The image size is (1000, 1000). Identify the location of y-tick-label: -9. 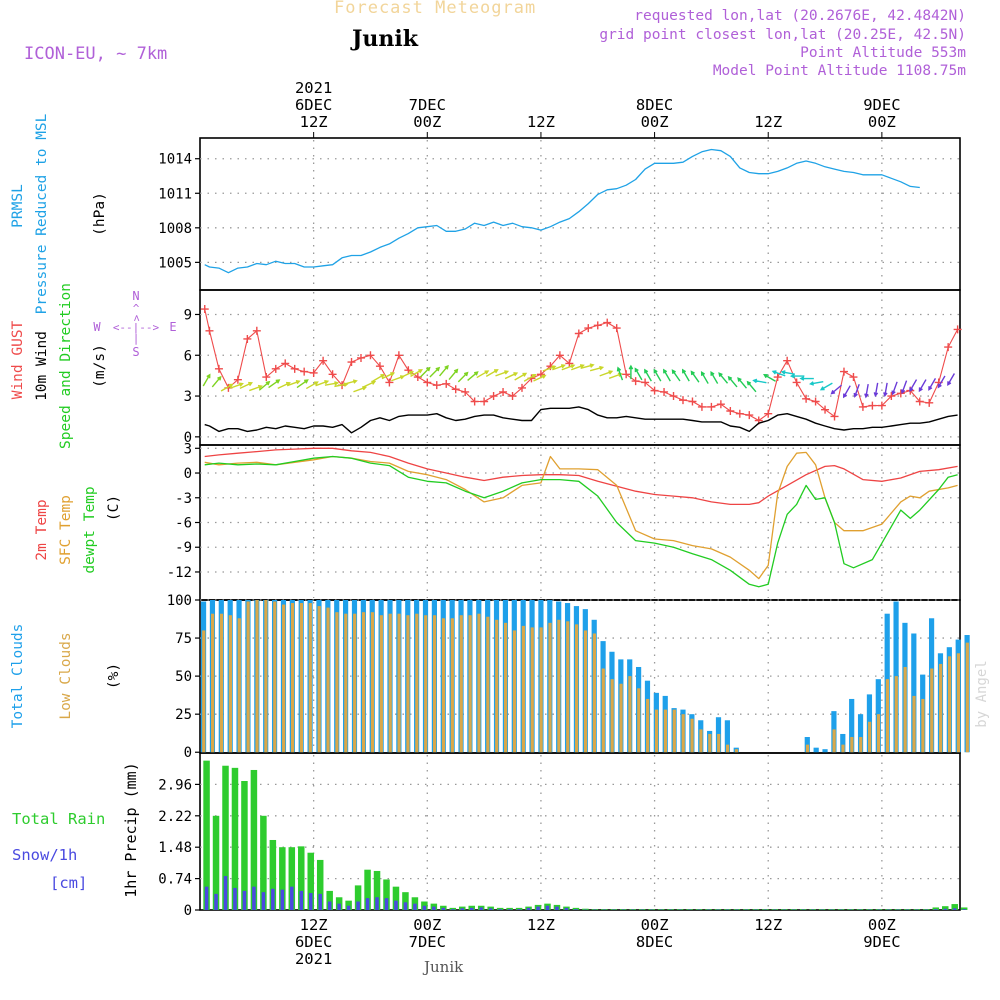
(183, 548).